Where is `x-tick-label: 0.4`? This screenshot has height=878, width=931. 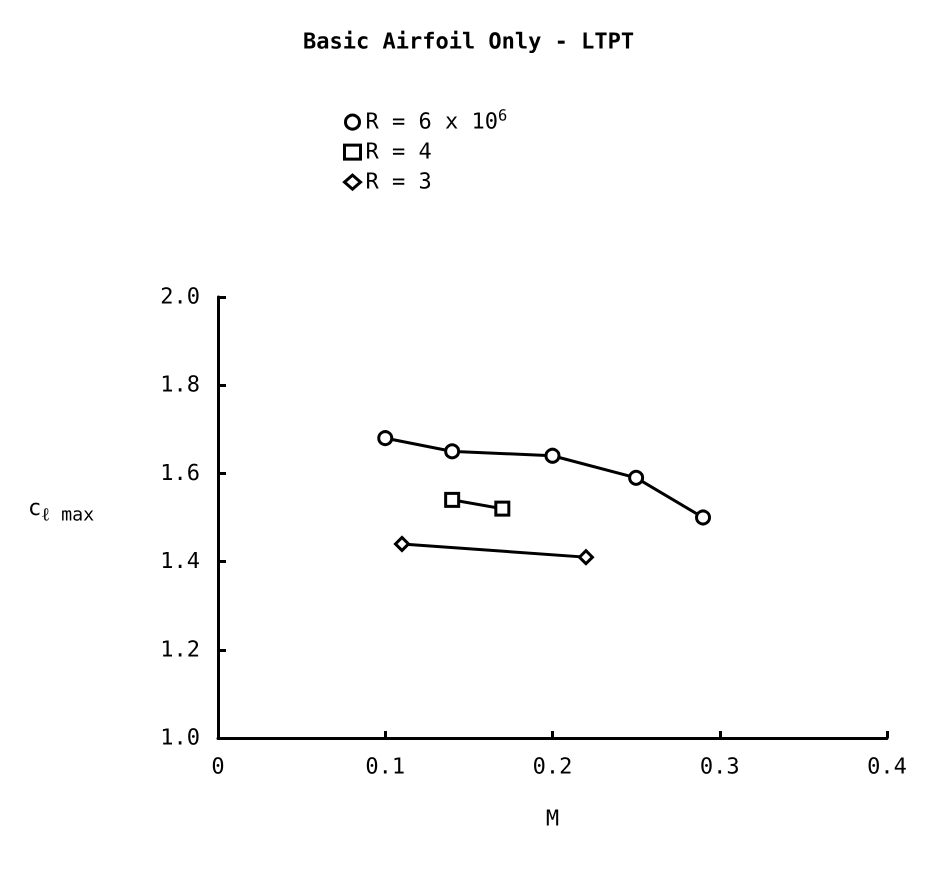 x-tick-label: 0.4 is located at coordinates (887, 767).